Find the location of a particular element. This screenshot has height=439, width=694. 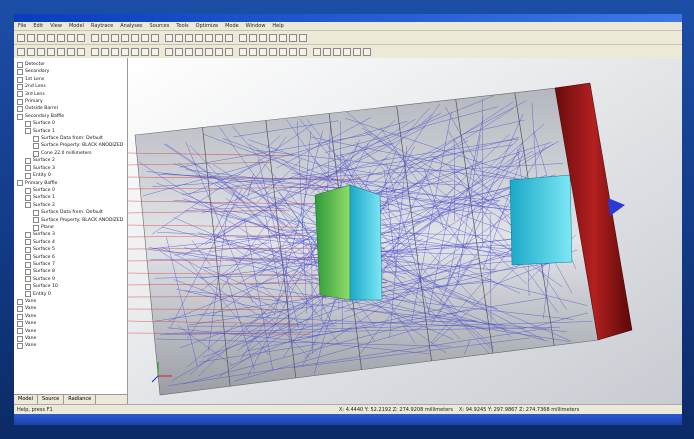

menu-item: Edit is located at coordinates (38, 26).